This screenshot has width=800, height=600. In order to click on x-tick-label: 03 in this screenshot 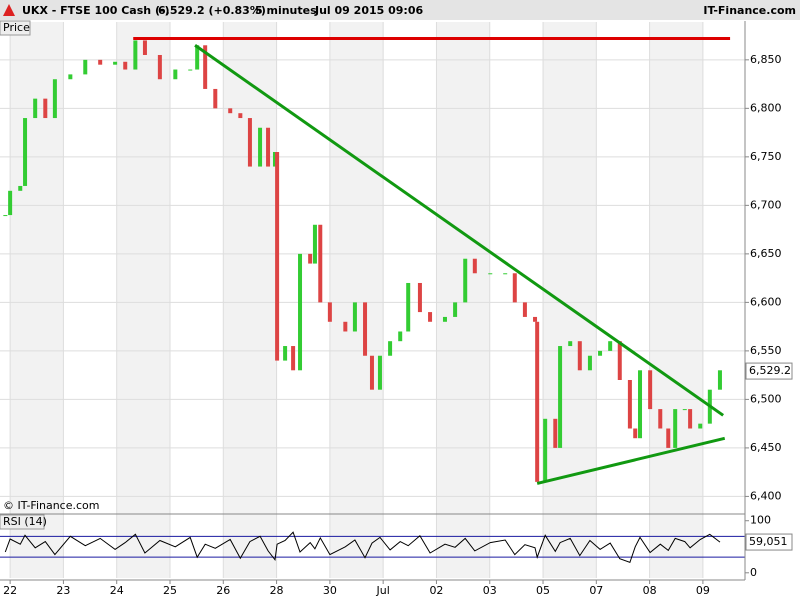, I will do `click(490, 590)`.